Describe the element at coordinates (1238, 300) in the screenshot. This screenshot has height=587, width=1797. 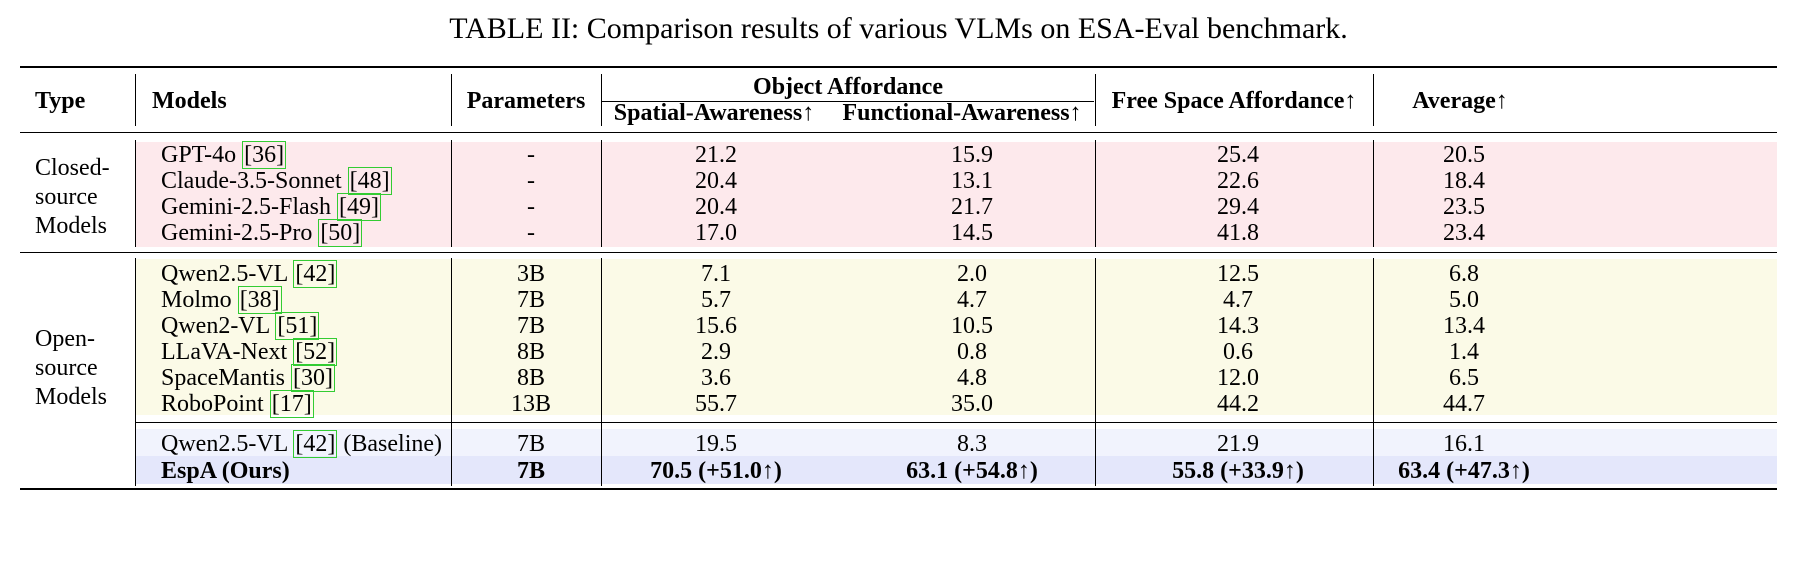
I see `cell-free-space: 4.7` at that location.